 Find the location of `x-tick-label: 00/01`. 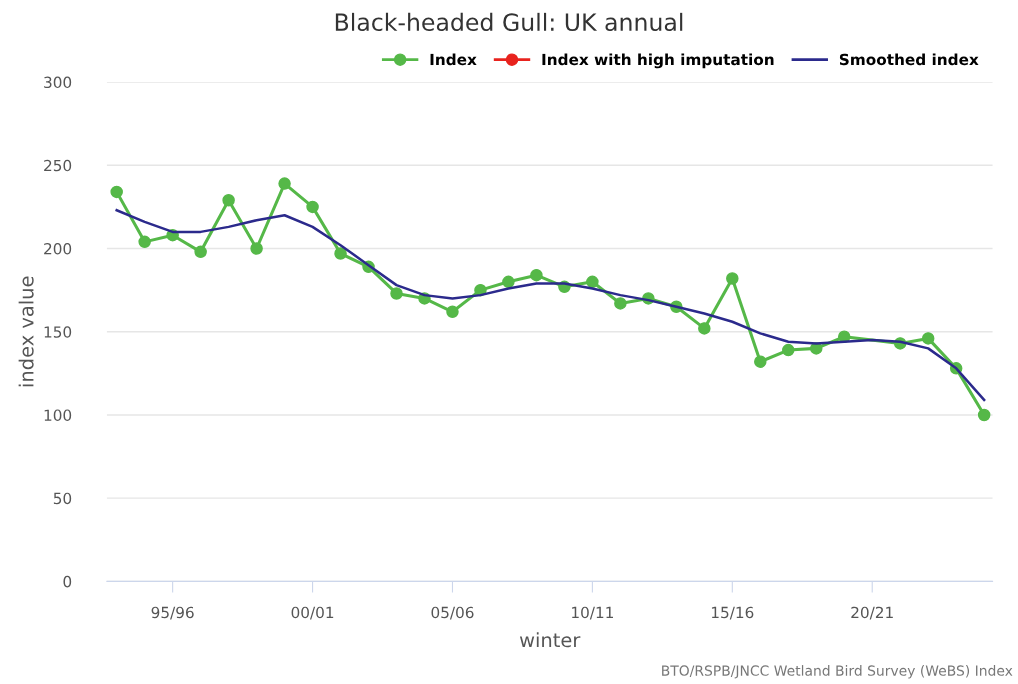

x-tick-label: 00/01 is located at coordinates (312, 613).